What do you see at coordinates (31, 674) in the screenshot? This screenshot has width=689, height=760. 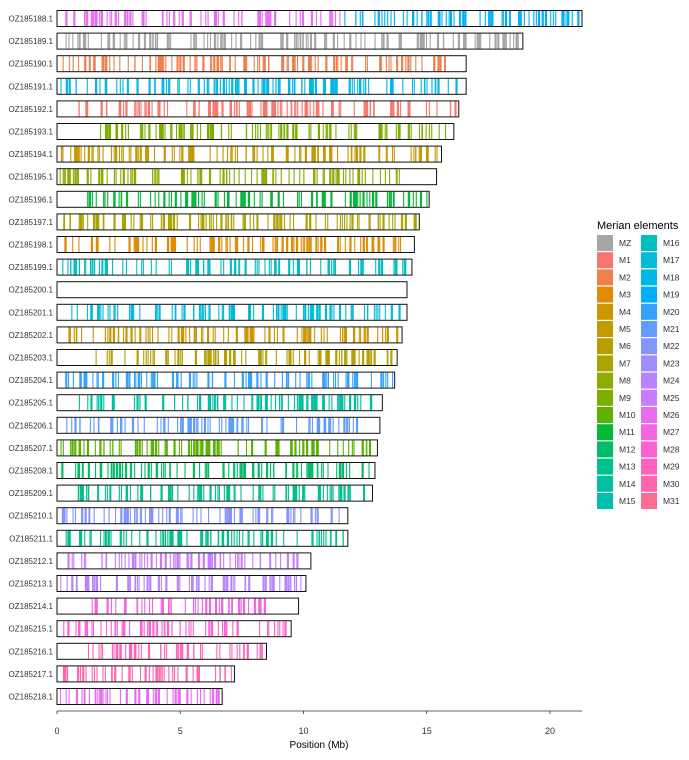 I see `chromosome-label: OZ185217.1` at bounding box center [31, 674].